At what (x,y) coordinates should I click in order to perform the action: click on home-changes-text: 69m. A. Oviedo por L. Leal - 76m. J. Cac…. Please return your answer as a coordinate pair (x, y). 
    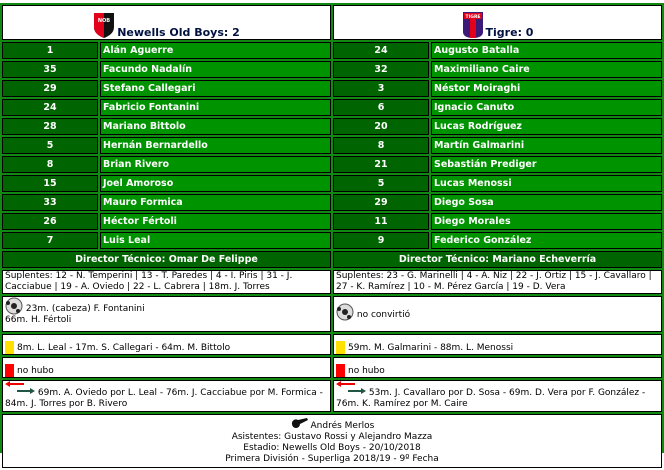
    Looking at the image, I should click on (164, 398).